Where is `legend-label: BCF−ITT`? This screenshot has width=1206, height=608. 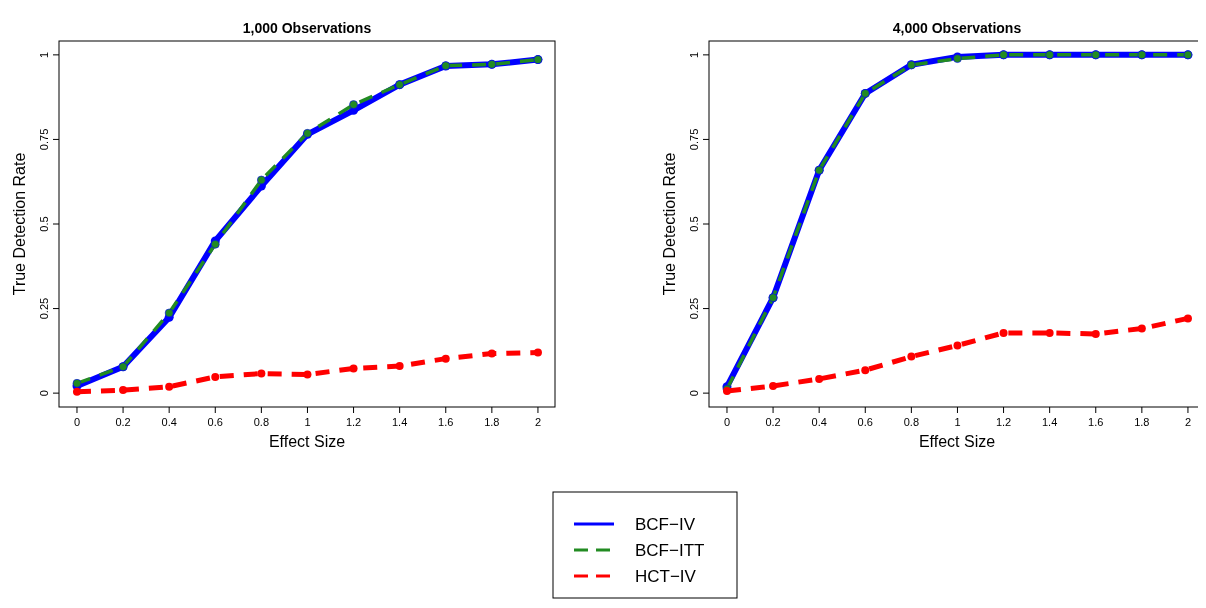
legend-label: BCF−ITT is located at coordinates (670, 550).